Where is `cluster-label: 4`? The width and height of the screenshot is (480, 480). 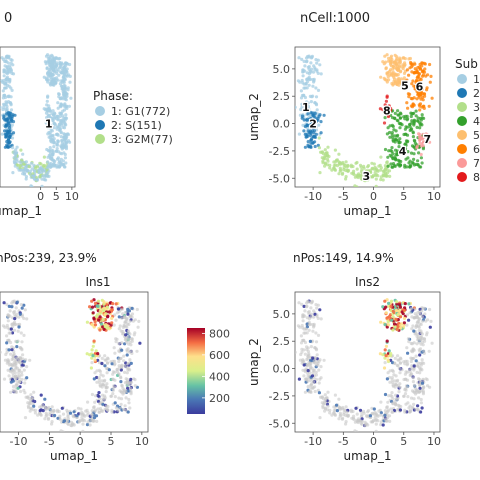 cluster-label: 4 is located at coordinates (403, 151).